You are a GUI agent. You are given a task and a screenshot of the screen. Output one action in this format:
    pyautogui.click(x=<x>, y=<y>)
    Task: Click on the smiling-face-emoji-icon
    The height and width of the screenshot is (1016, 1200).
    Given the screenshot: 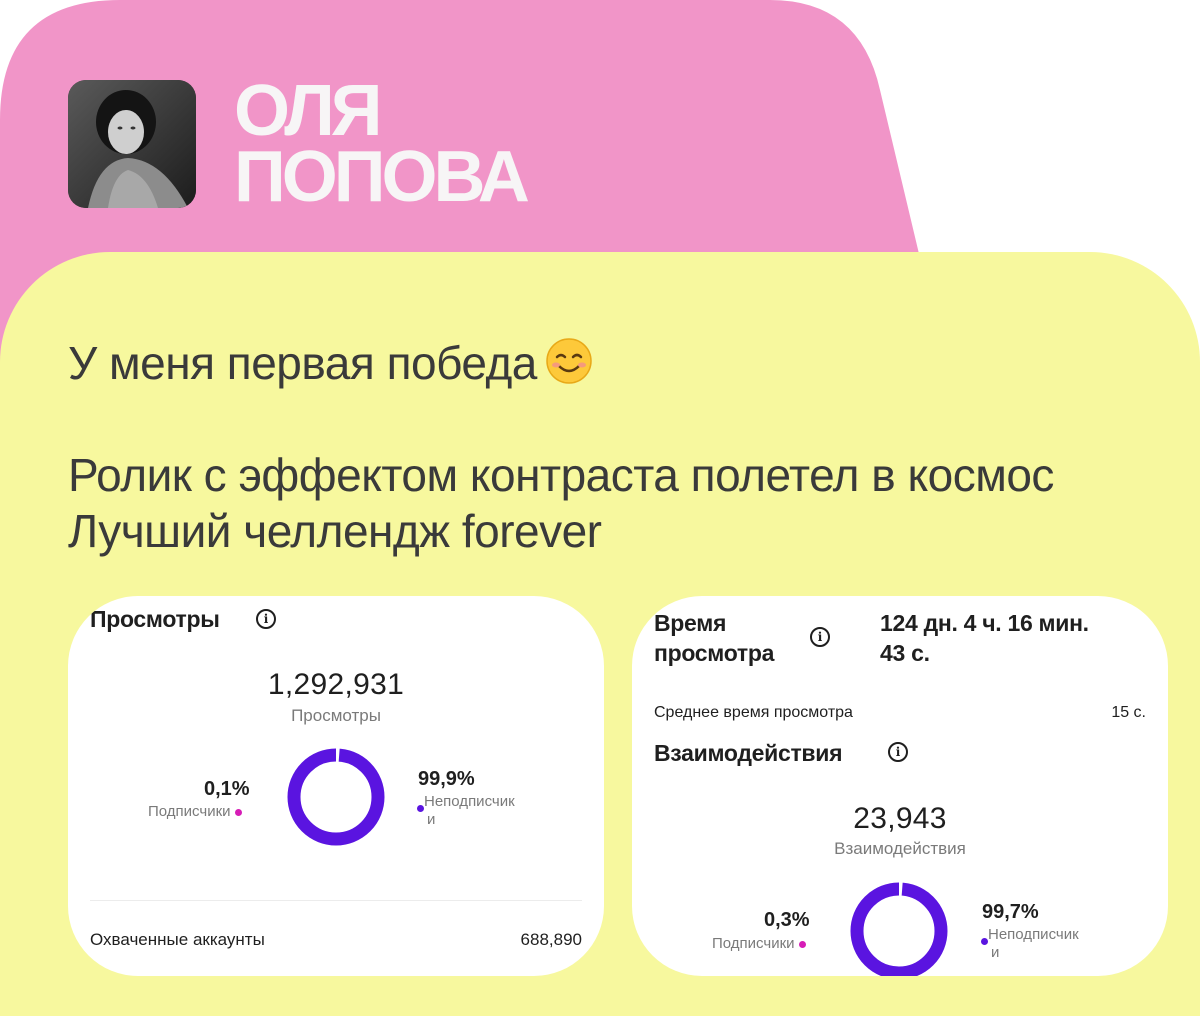 What is the action you would take?
    pyautogui.click(x=569, y=367)
    